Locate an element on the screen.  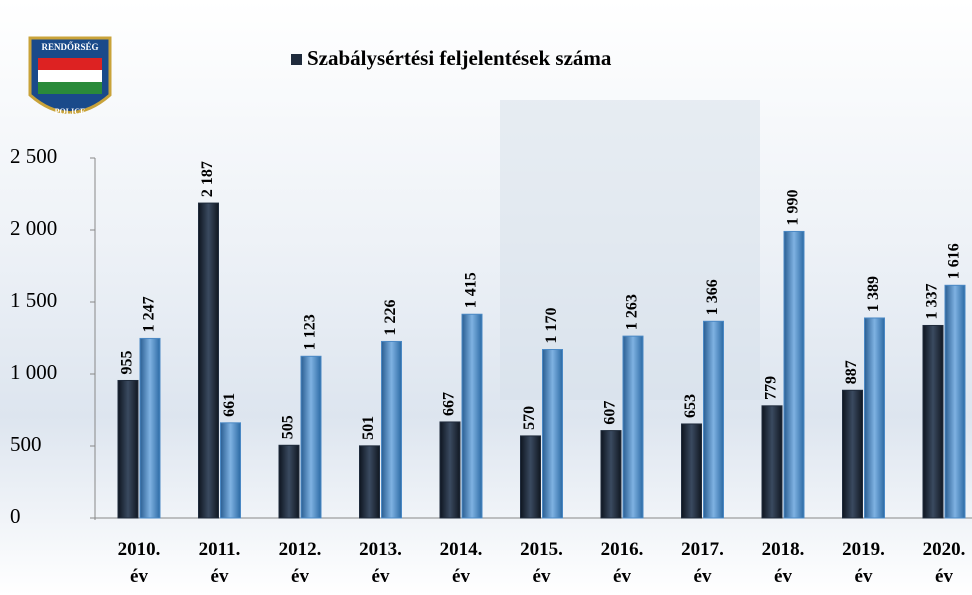
legend-label: Szabálysértési feljelentések száma is located at coordinates (459, 58).